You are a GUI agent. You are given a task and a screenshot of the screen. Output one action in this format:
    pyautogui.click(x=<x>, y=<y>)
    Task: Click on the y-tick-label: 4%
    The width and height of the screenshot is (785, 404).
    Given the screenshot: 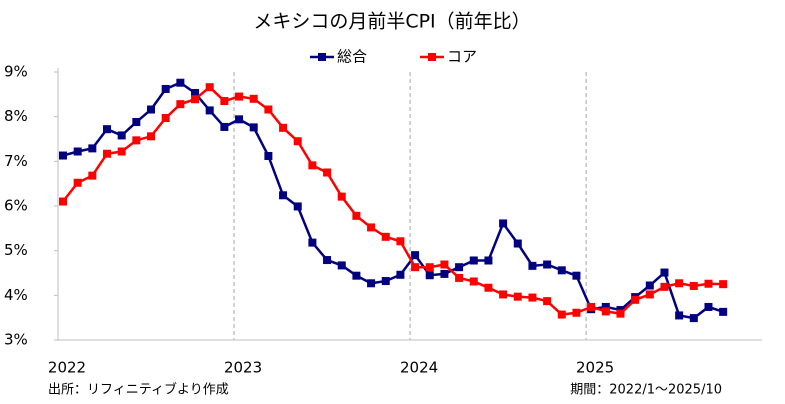 What is the action you would take?
    pyautogui.click(x=16, y=295)
    